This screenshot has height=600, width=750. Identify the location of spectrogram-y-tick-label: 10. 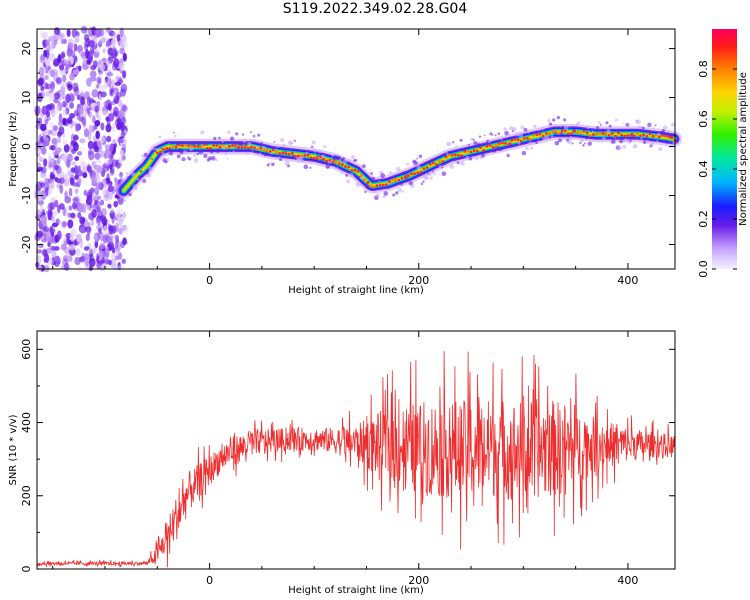
(26, 98).